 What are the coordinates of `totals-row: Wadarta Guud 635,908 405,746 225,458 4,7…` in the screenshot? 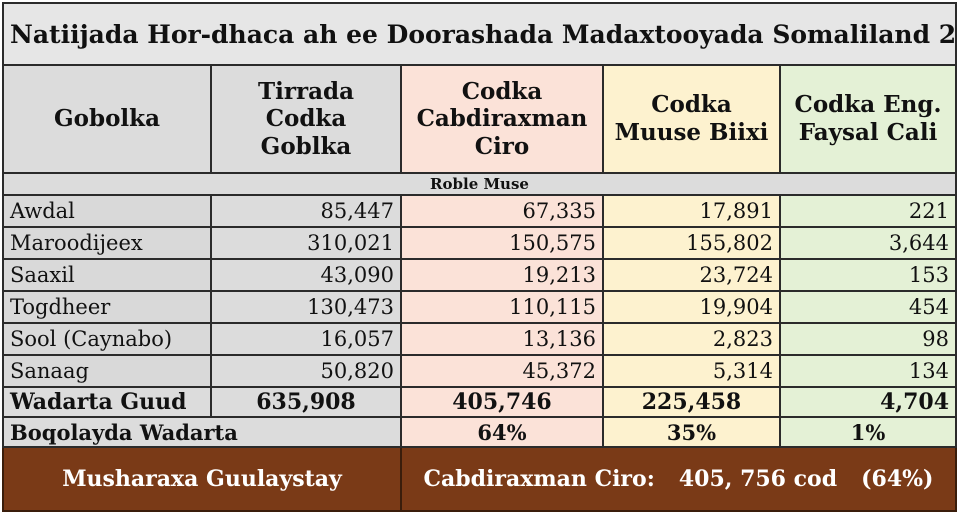 It's located at (479, 402).